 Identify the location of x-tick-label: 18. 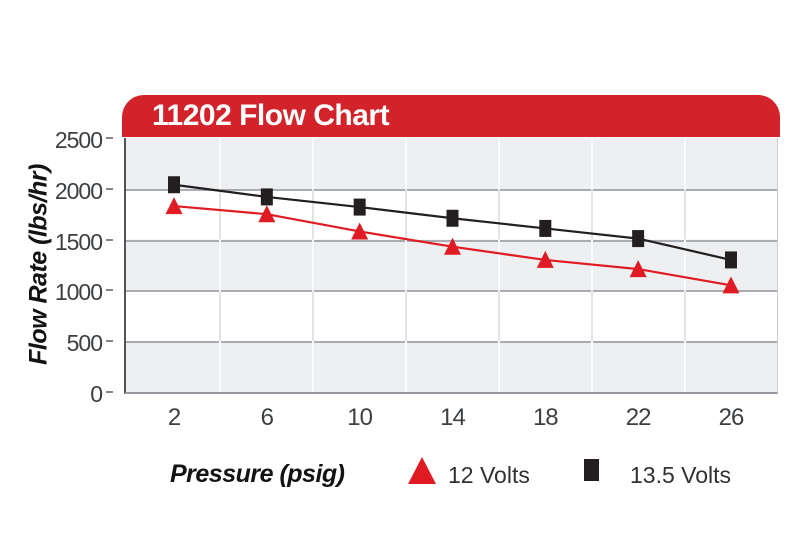
(545, 417).